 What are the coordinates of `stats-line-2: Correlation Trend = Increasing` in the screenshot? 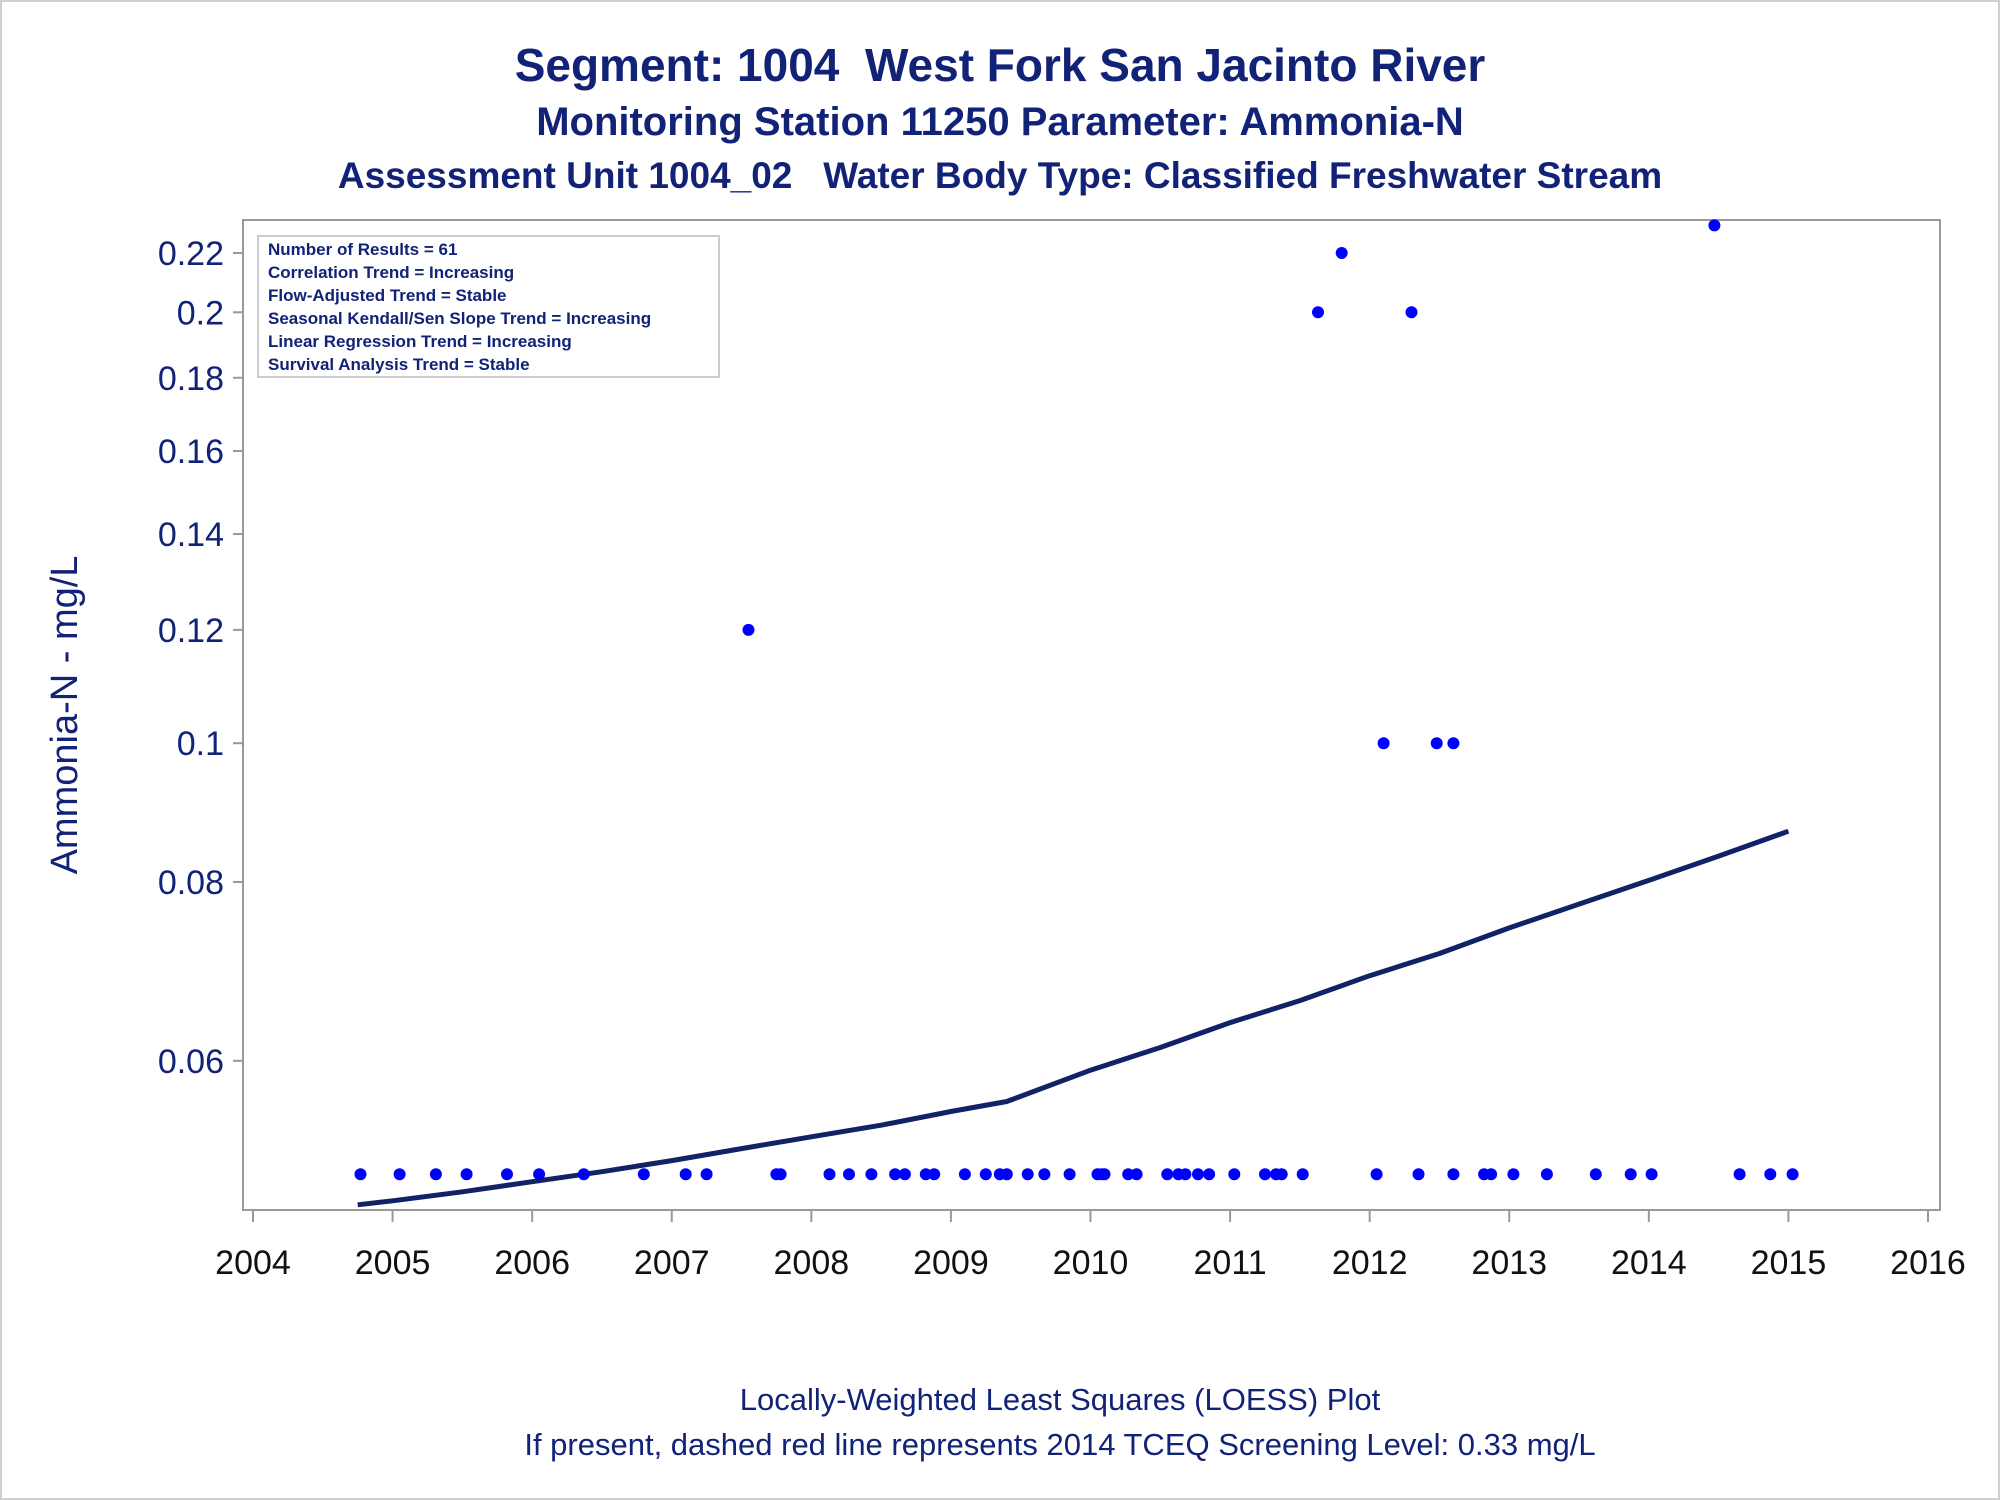 It's located at (391, 272).